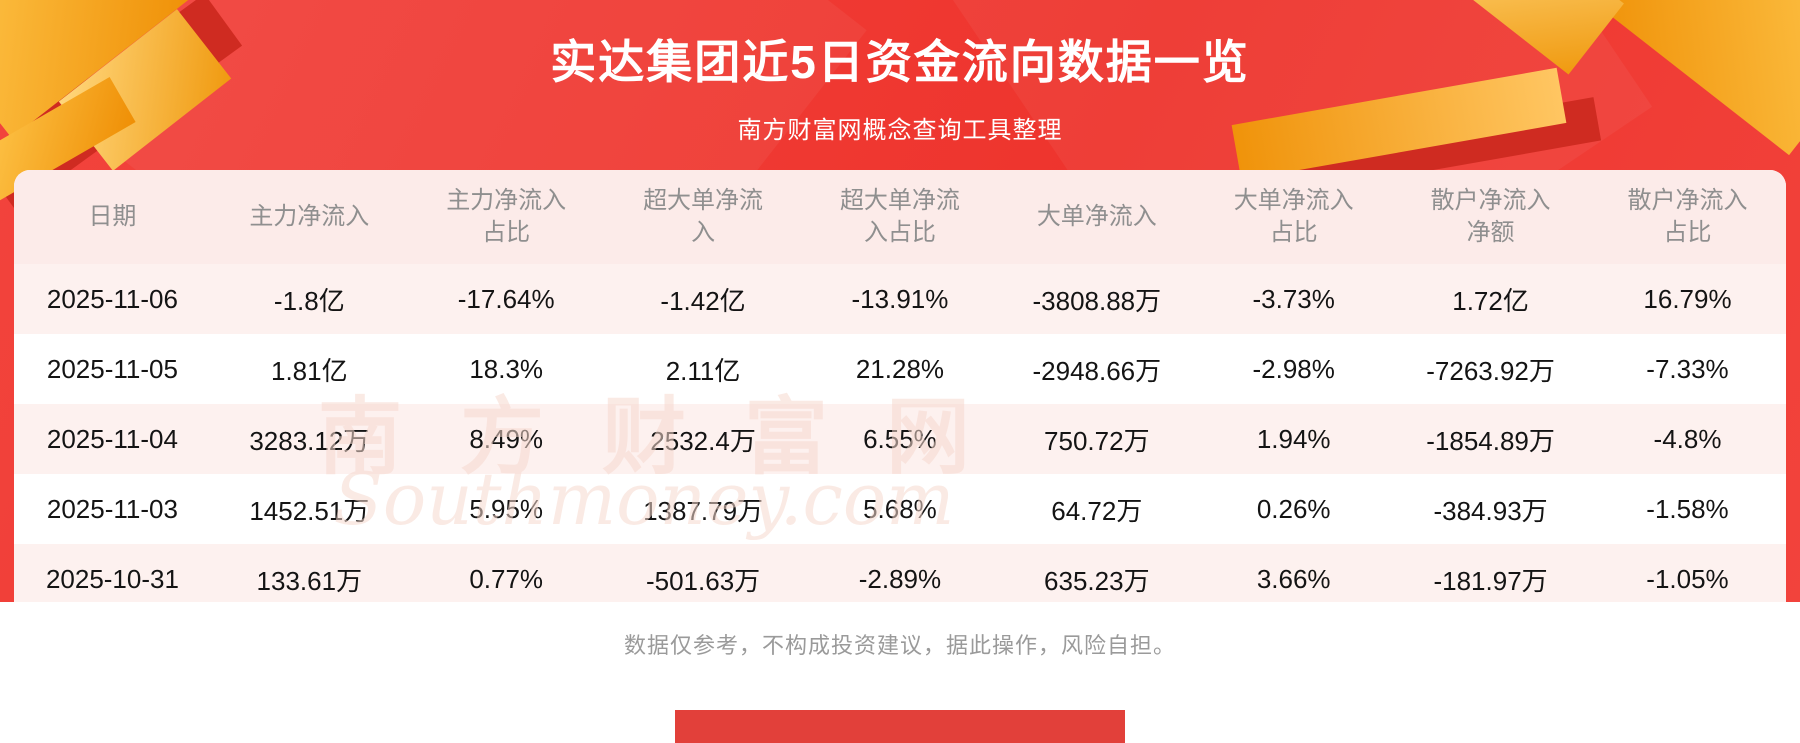 Image resolution: width=1800 pixels, height=743 pixels. I want to click on table-cell: 18.3%, so click(506, 368).